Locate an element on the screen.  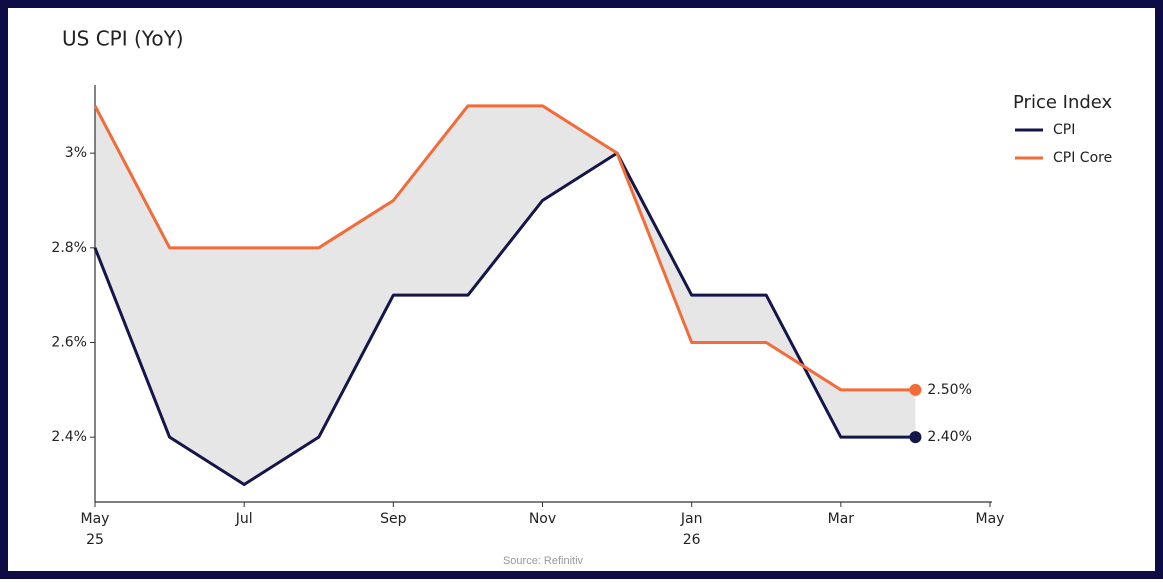
x-tick-label: 25 is located at coordinates (95, 540).